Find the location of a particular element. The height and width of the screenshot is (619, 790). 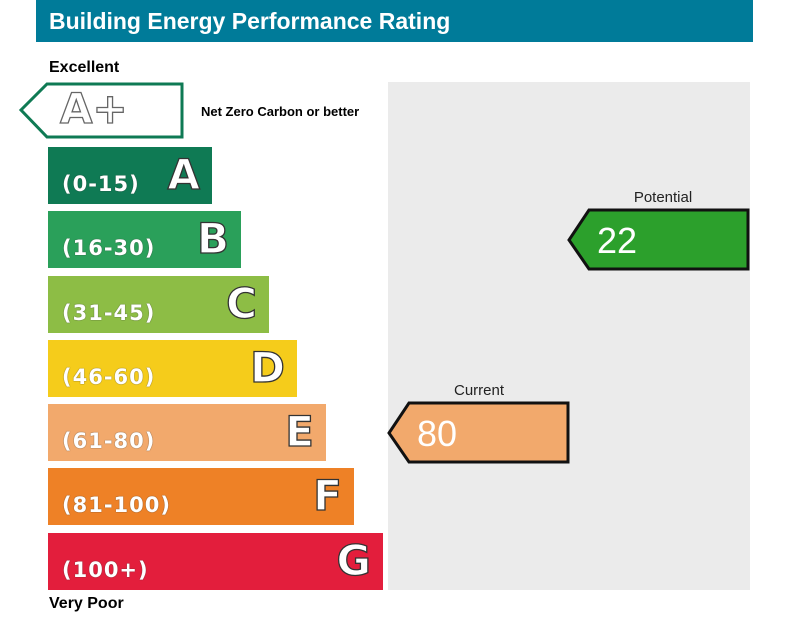

band-range: (46-60) is located at coordinates (109, 377).